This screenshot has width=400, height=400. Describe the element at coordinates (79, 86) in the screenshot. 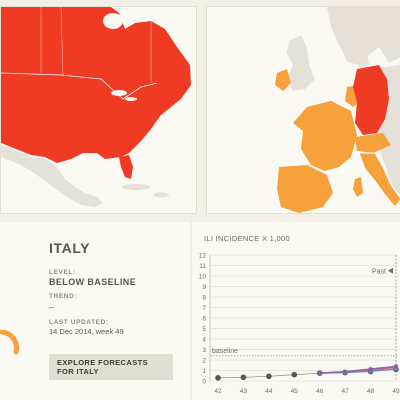

I see `us-canada-border` at that location.